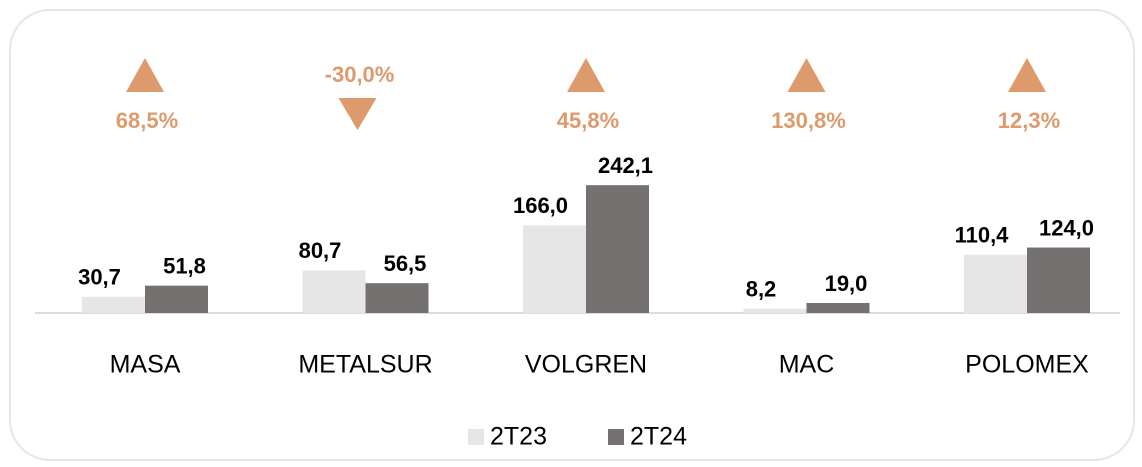 The width and height of the screenshot is (1142, 467). Describe the element at coordinates (365, 365) in the screenshot. I see `x-tick-label: METALSUR` at that location.